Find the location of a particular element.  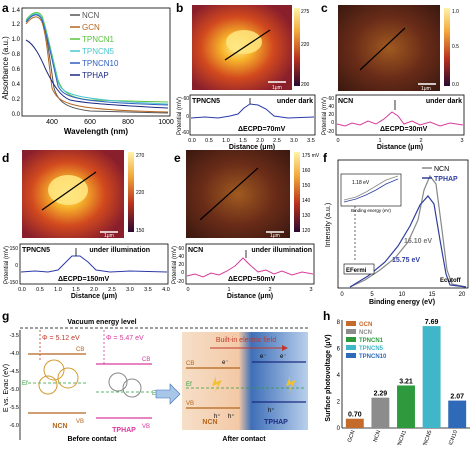

panel-h-value-label: 2.29 is located at coordinates (381, 394).